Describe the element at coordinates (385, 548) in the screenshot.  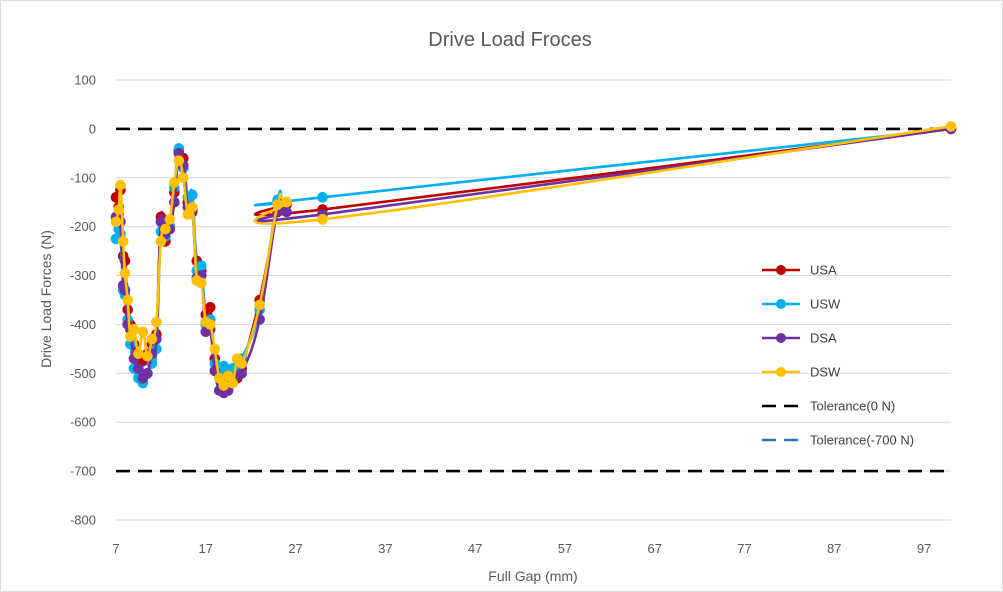
I see `x-tick-label: 37` at that location.